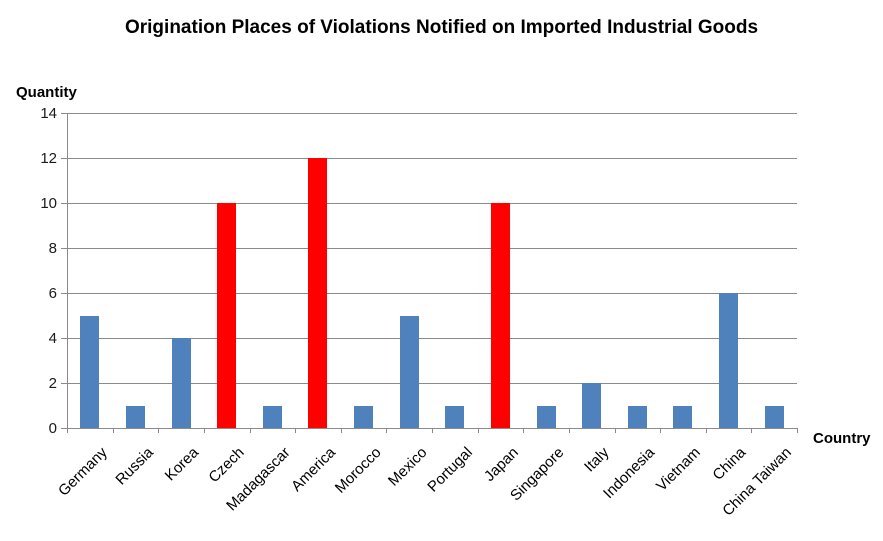 Image resolution: width=883 pixels, height=541 pixels. What do you see at coordinates (227, 315) in the screenshot?
I see `bar-czech` at bounding box center [227, 315].